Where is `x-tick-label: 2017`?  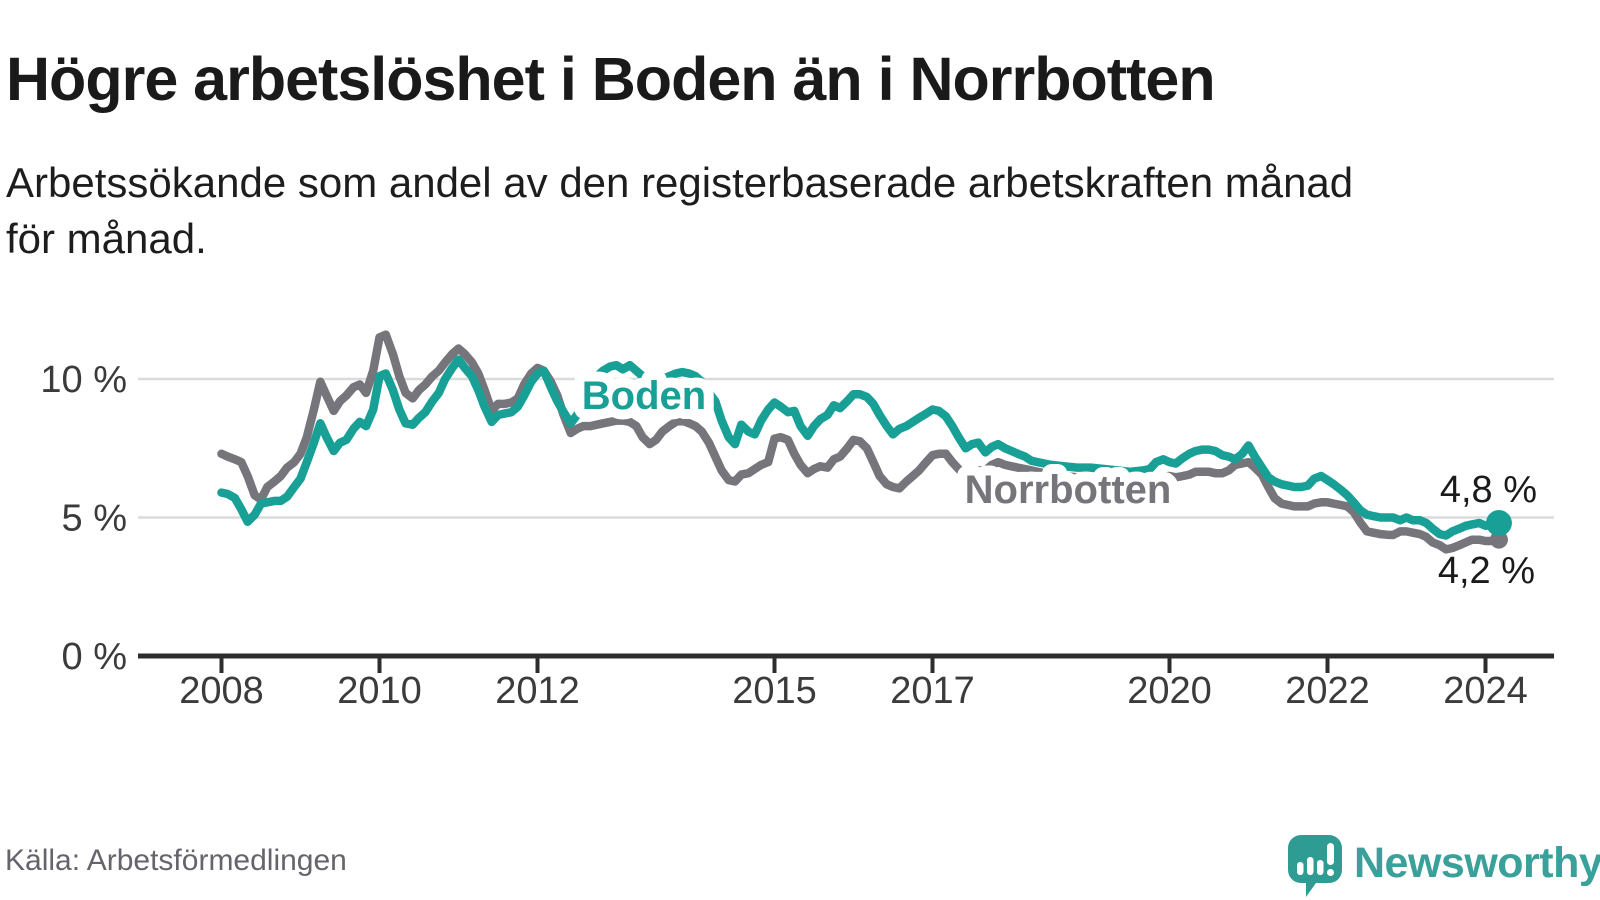 x-tick-label: 2017 is located at coordinates (932, 691).